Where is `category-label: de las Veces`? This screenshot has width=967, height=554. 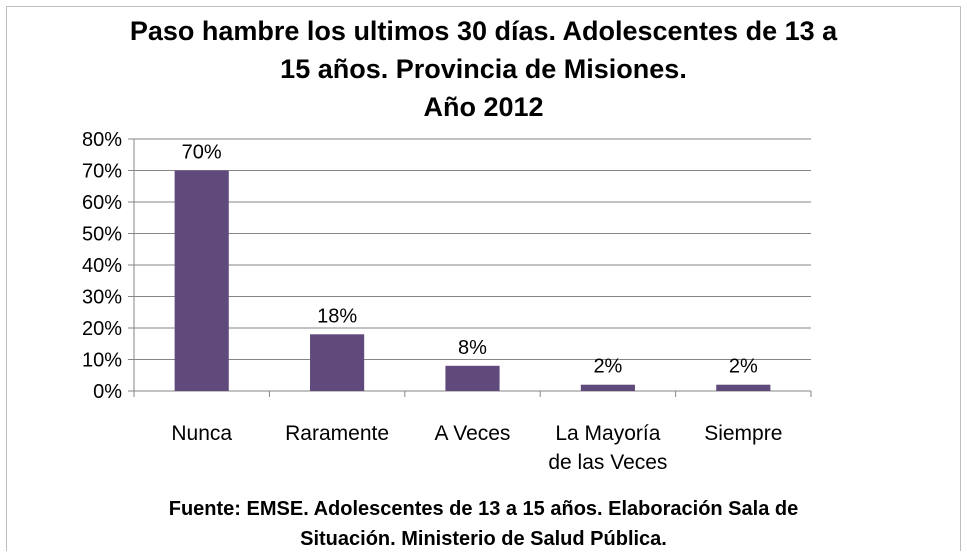 category-label: de las Veces is located at coordinates (607, 462).